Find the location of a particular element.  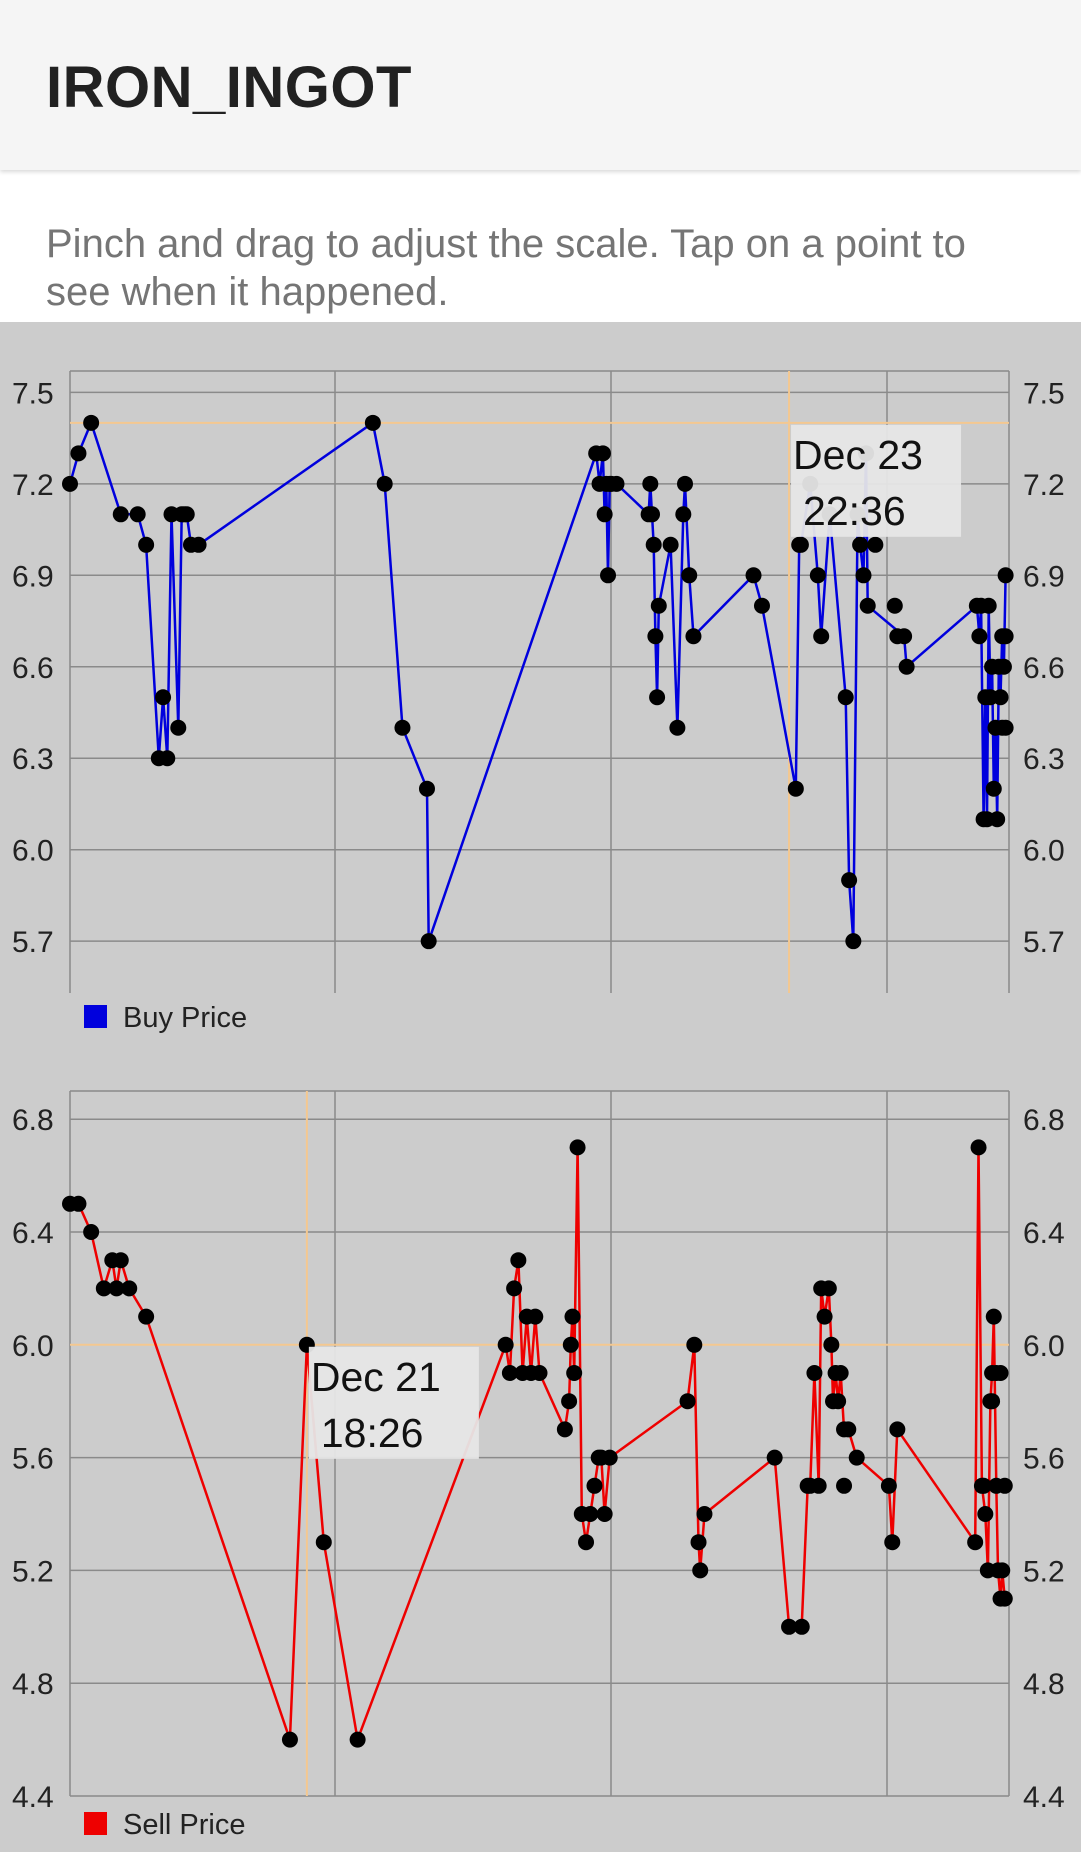

tooltip-date: Dec 23 is located at coordinates (858, 455).